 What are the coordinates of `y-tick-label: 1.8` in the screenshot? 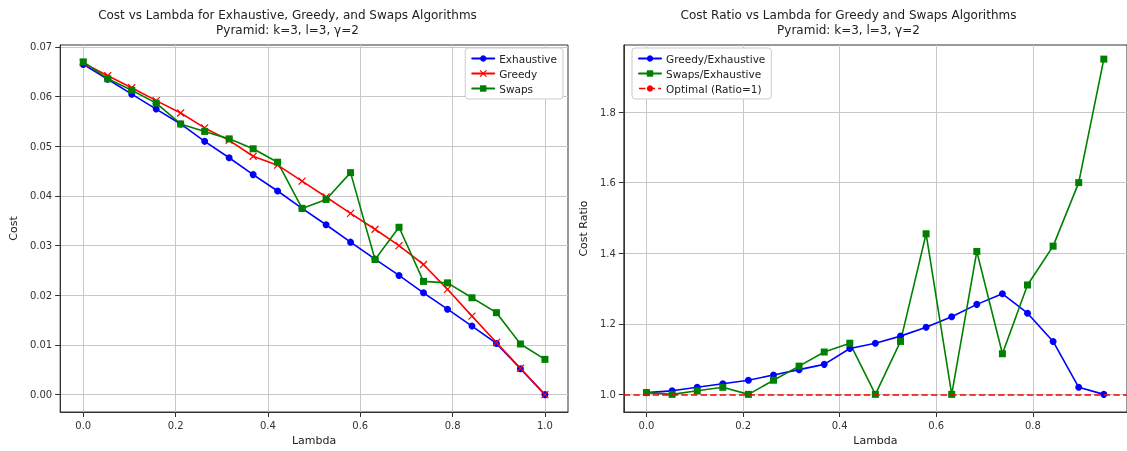 It's located at (607, 112).